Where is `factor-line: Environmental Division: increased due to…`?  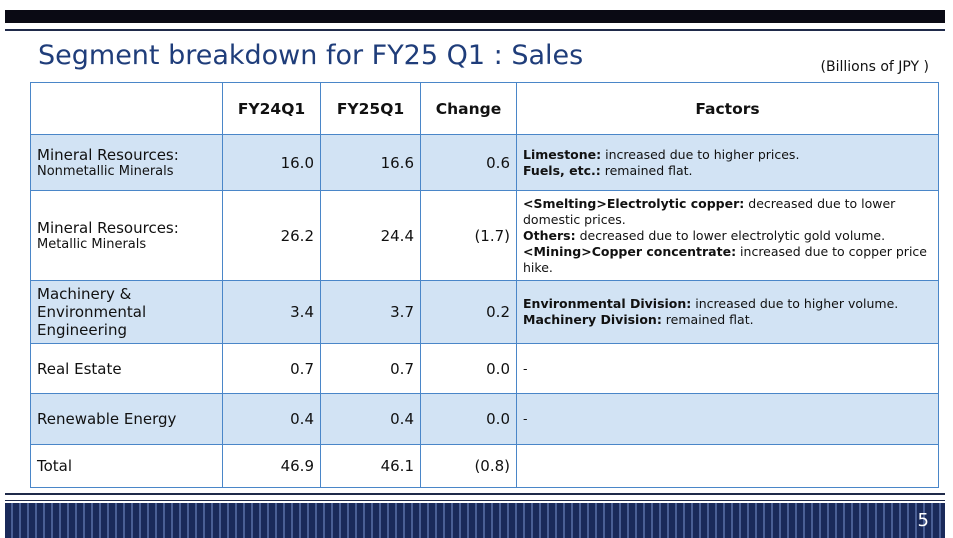 factor-line: Environmental Division: increased due to… is located at coordinates (728, 304).